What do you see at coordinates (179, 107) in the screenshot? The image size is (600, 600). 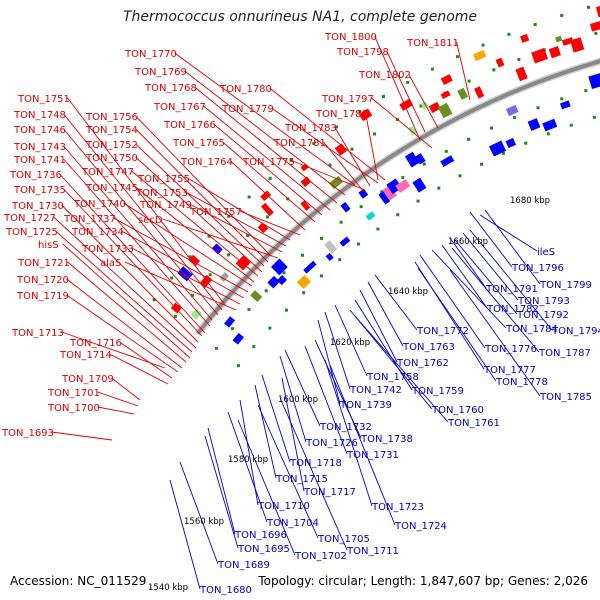 I see `left-gene-label: TON_1767` at bounding box center [179, 107].